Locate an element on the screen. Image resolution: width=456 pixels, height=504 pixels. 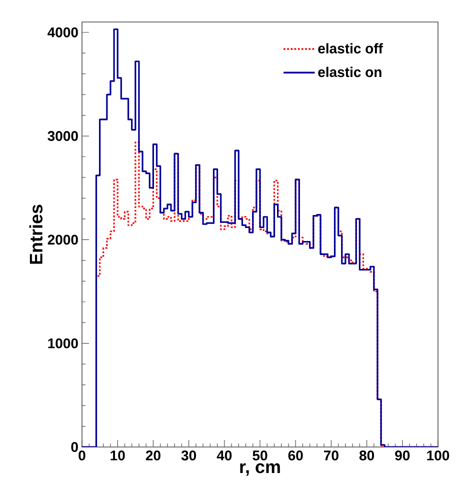
x-tick-label: 50 is located at coordinates (260, 455).